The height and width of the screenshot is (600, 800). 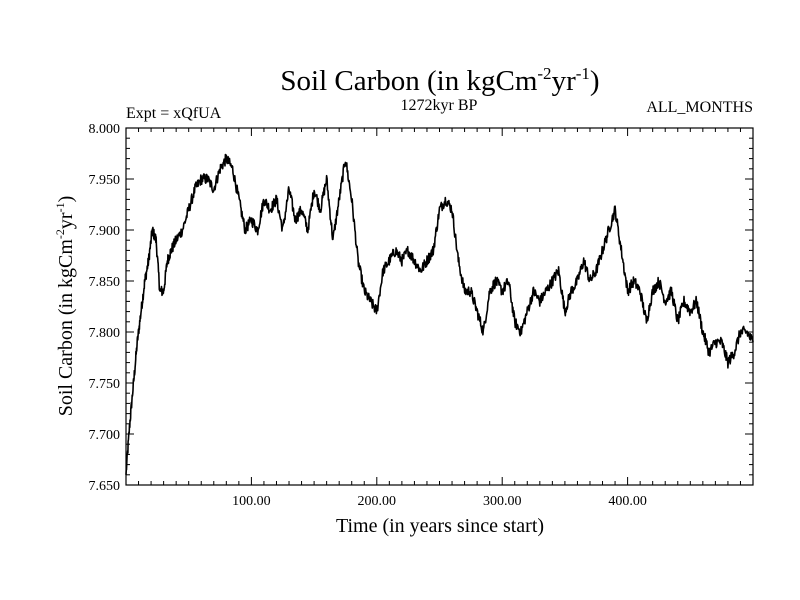 I want to click on x-axis-label: Time (in years since start), so click(x=440, y=526).